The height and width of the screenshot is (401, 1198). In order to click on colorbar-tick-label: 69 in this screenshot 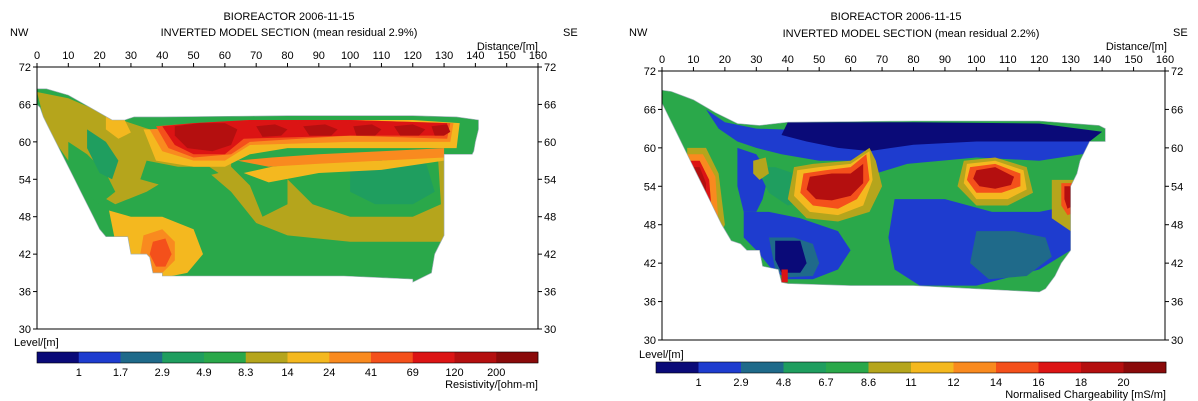, I will do `click(413, 373)`.